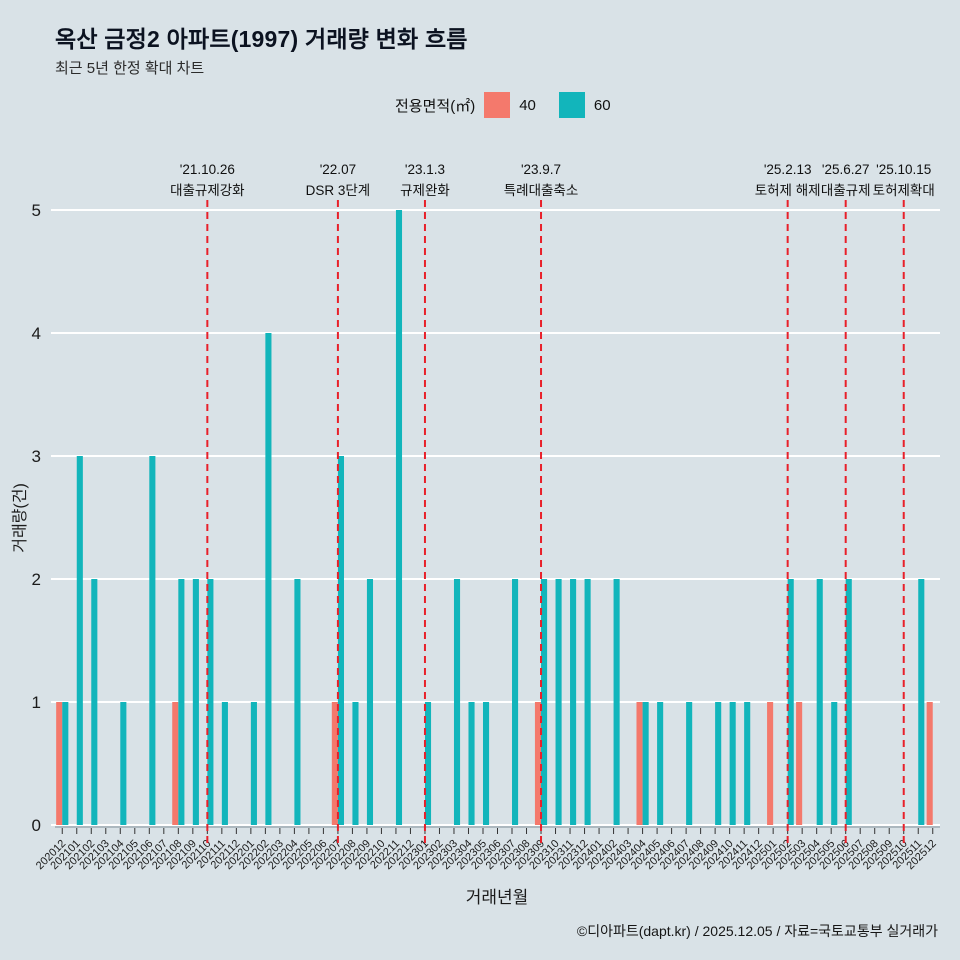  Describe the element at coordinates (36, 333) in the screenshot. I see `y-tick-label: 4` at that location.